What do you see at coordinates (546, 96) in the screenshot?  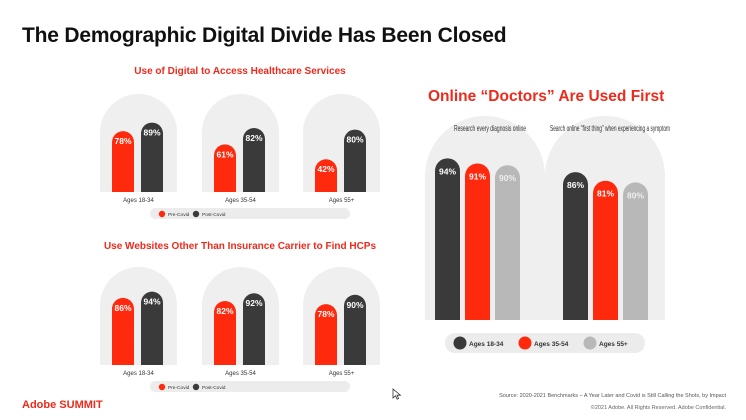 I see `right-chart-title: Online “Doctors” Are Used First` at bounding box center [546, 96].